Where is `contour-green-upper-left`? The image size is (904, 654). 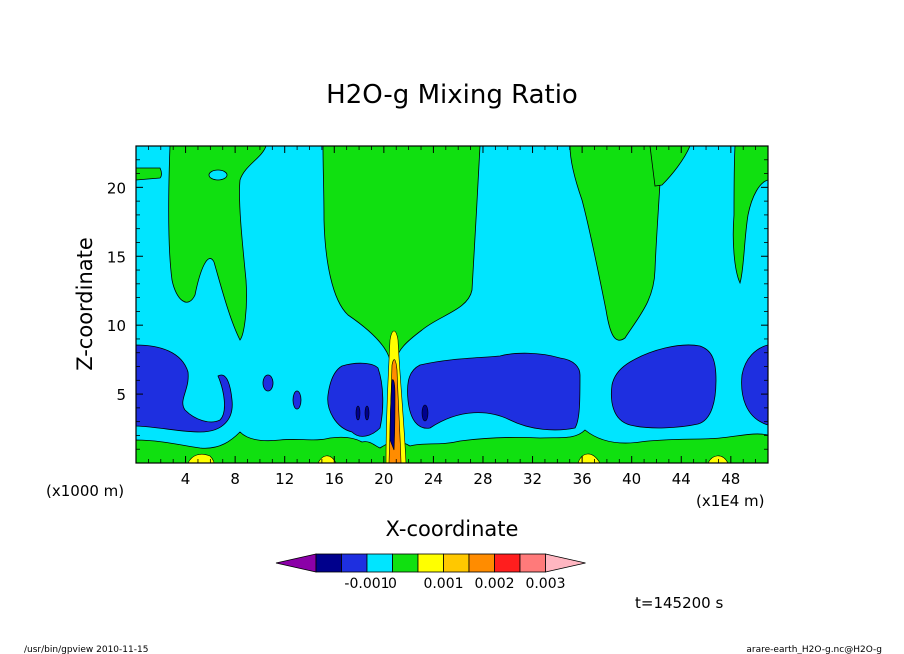
contour-green-upper-left is located at coordinates (217, 243).